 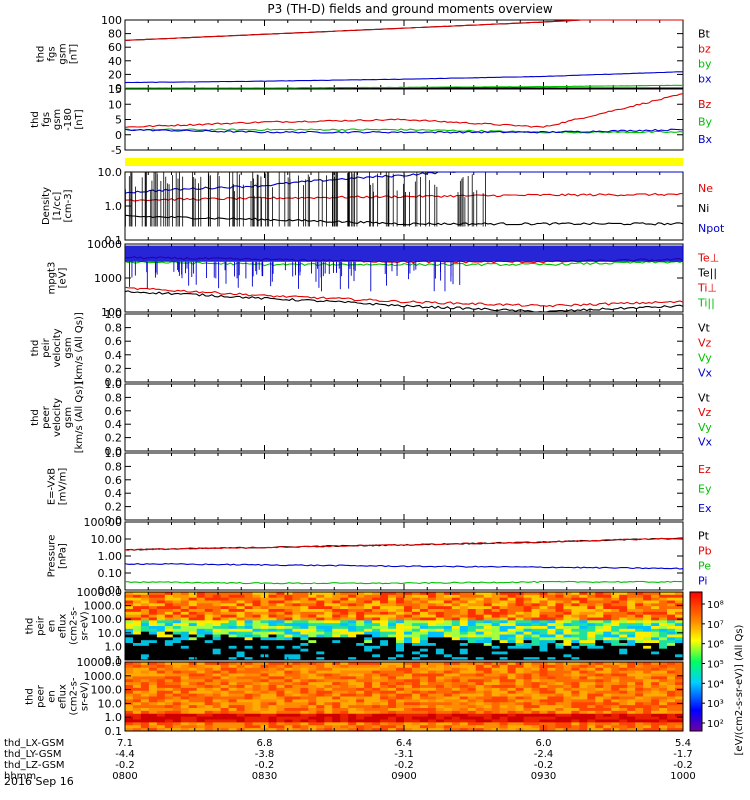 What do you see at coordinates (705, 64) in the screenshot?
I see `fgs-legend-item: by` at bounding box center [705, 64].